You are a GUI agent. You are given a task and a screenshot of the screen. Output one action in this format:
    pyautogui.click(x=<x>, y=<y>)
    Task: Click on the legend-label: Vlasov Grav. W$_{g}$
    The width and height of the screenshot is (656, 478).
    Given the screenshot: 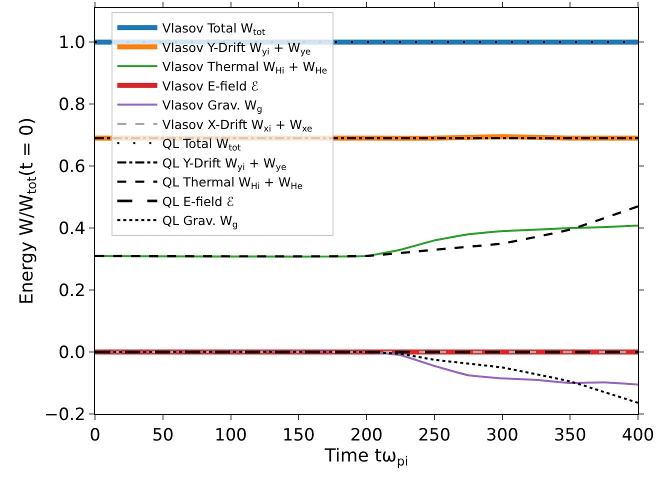 What is the action you would take?
    pyautogui.click(x=212, y=107)
    